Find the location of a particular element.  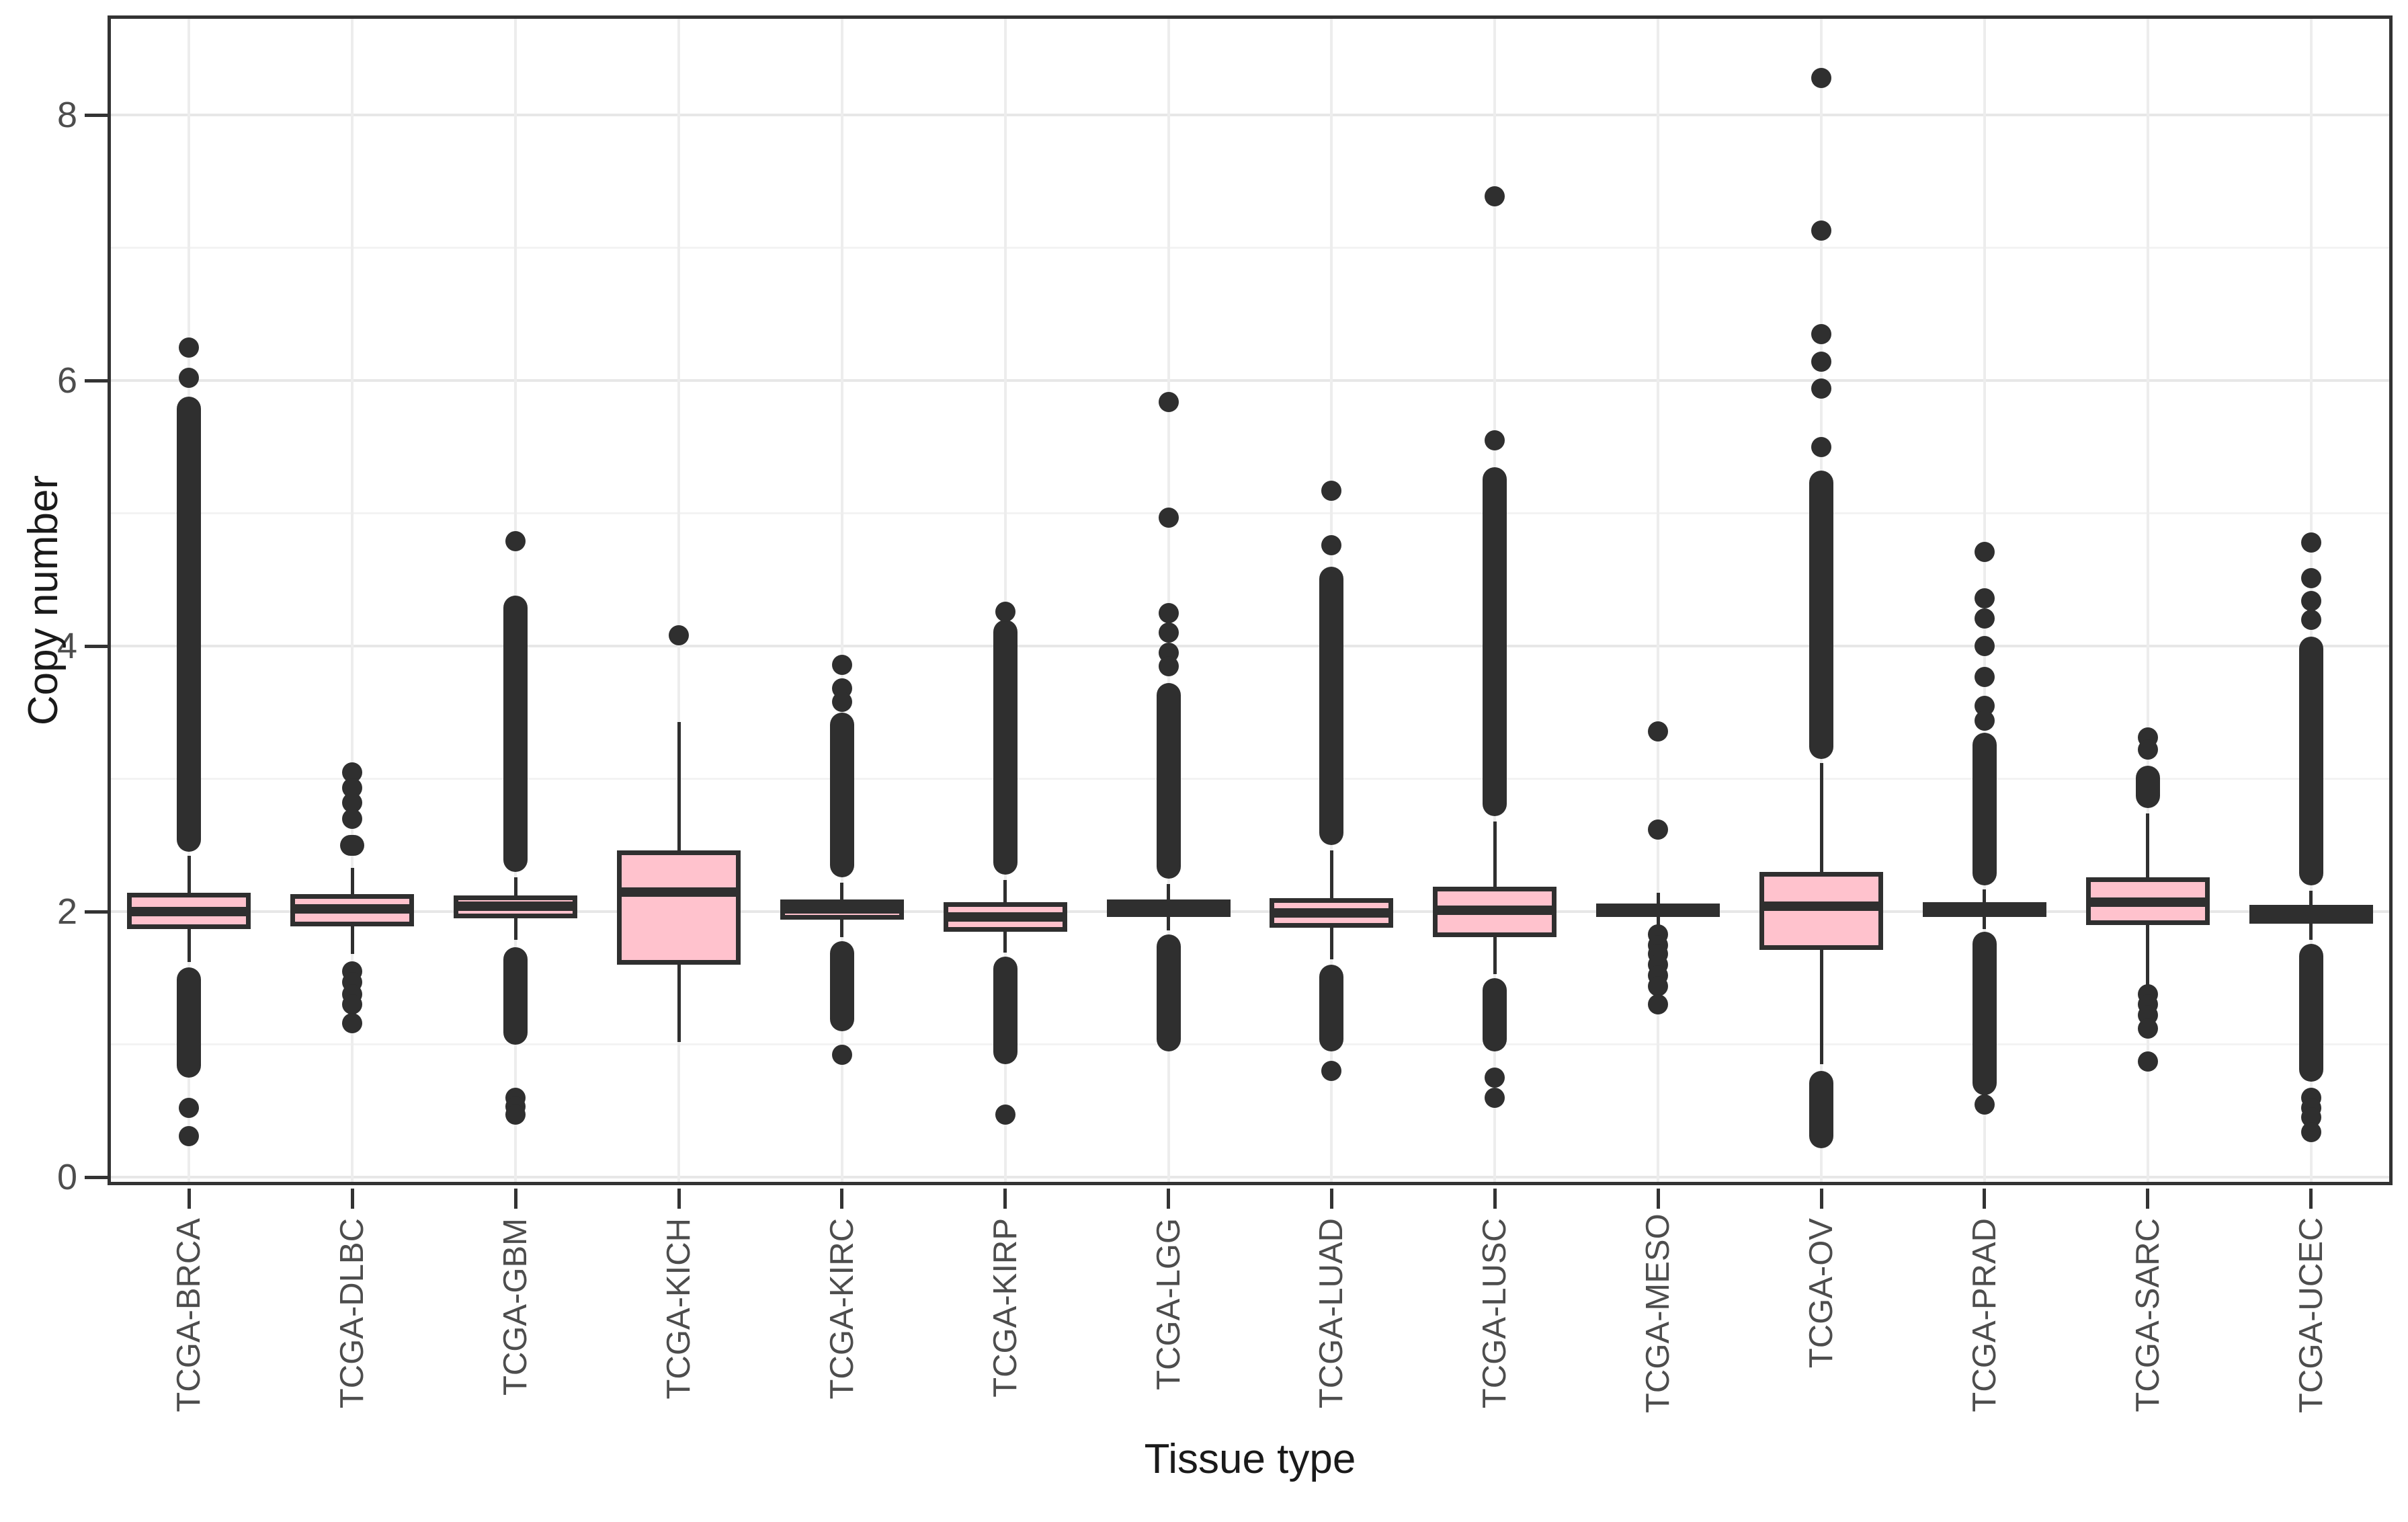

x-tick-label-TCGA-KIRC: TCGA-KIRC is located at coordinates (841, 1309).